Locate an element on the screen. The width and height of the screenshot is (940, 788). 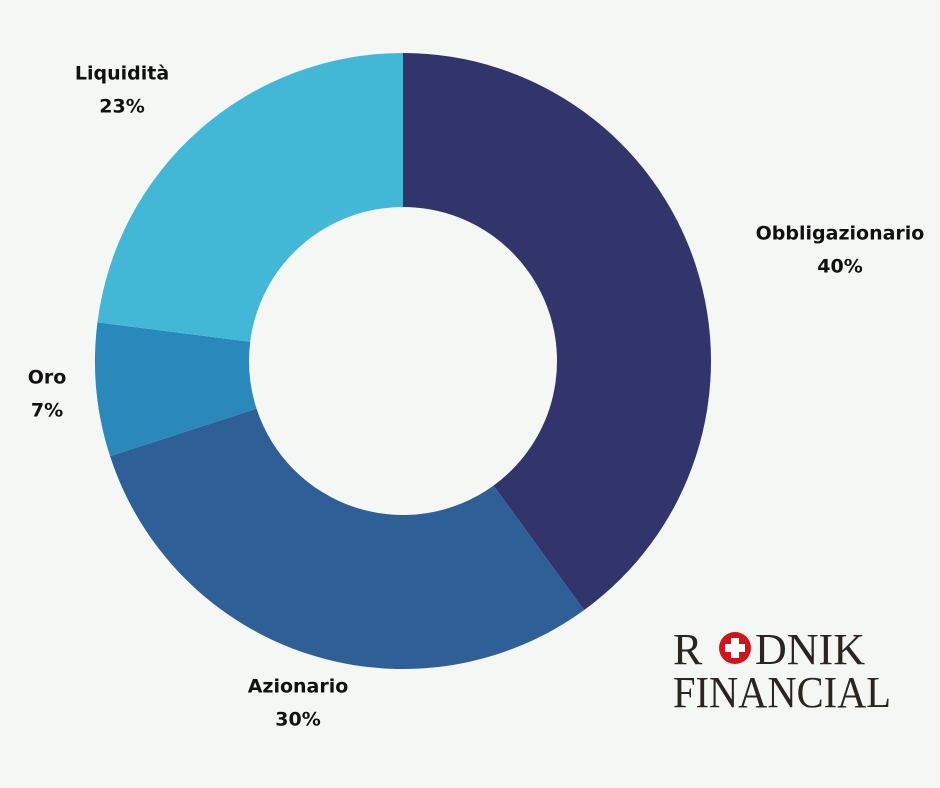
slice-label: Obbligazionario is located at coordinates (840, 234).